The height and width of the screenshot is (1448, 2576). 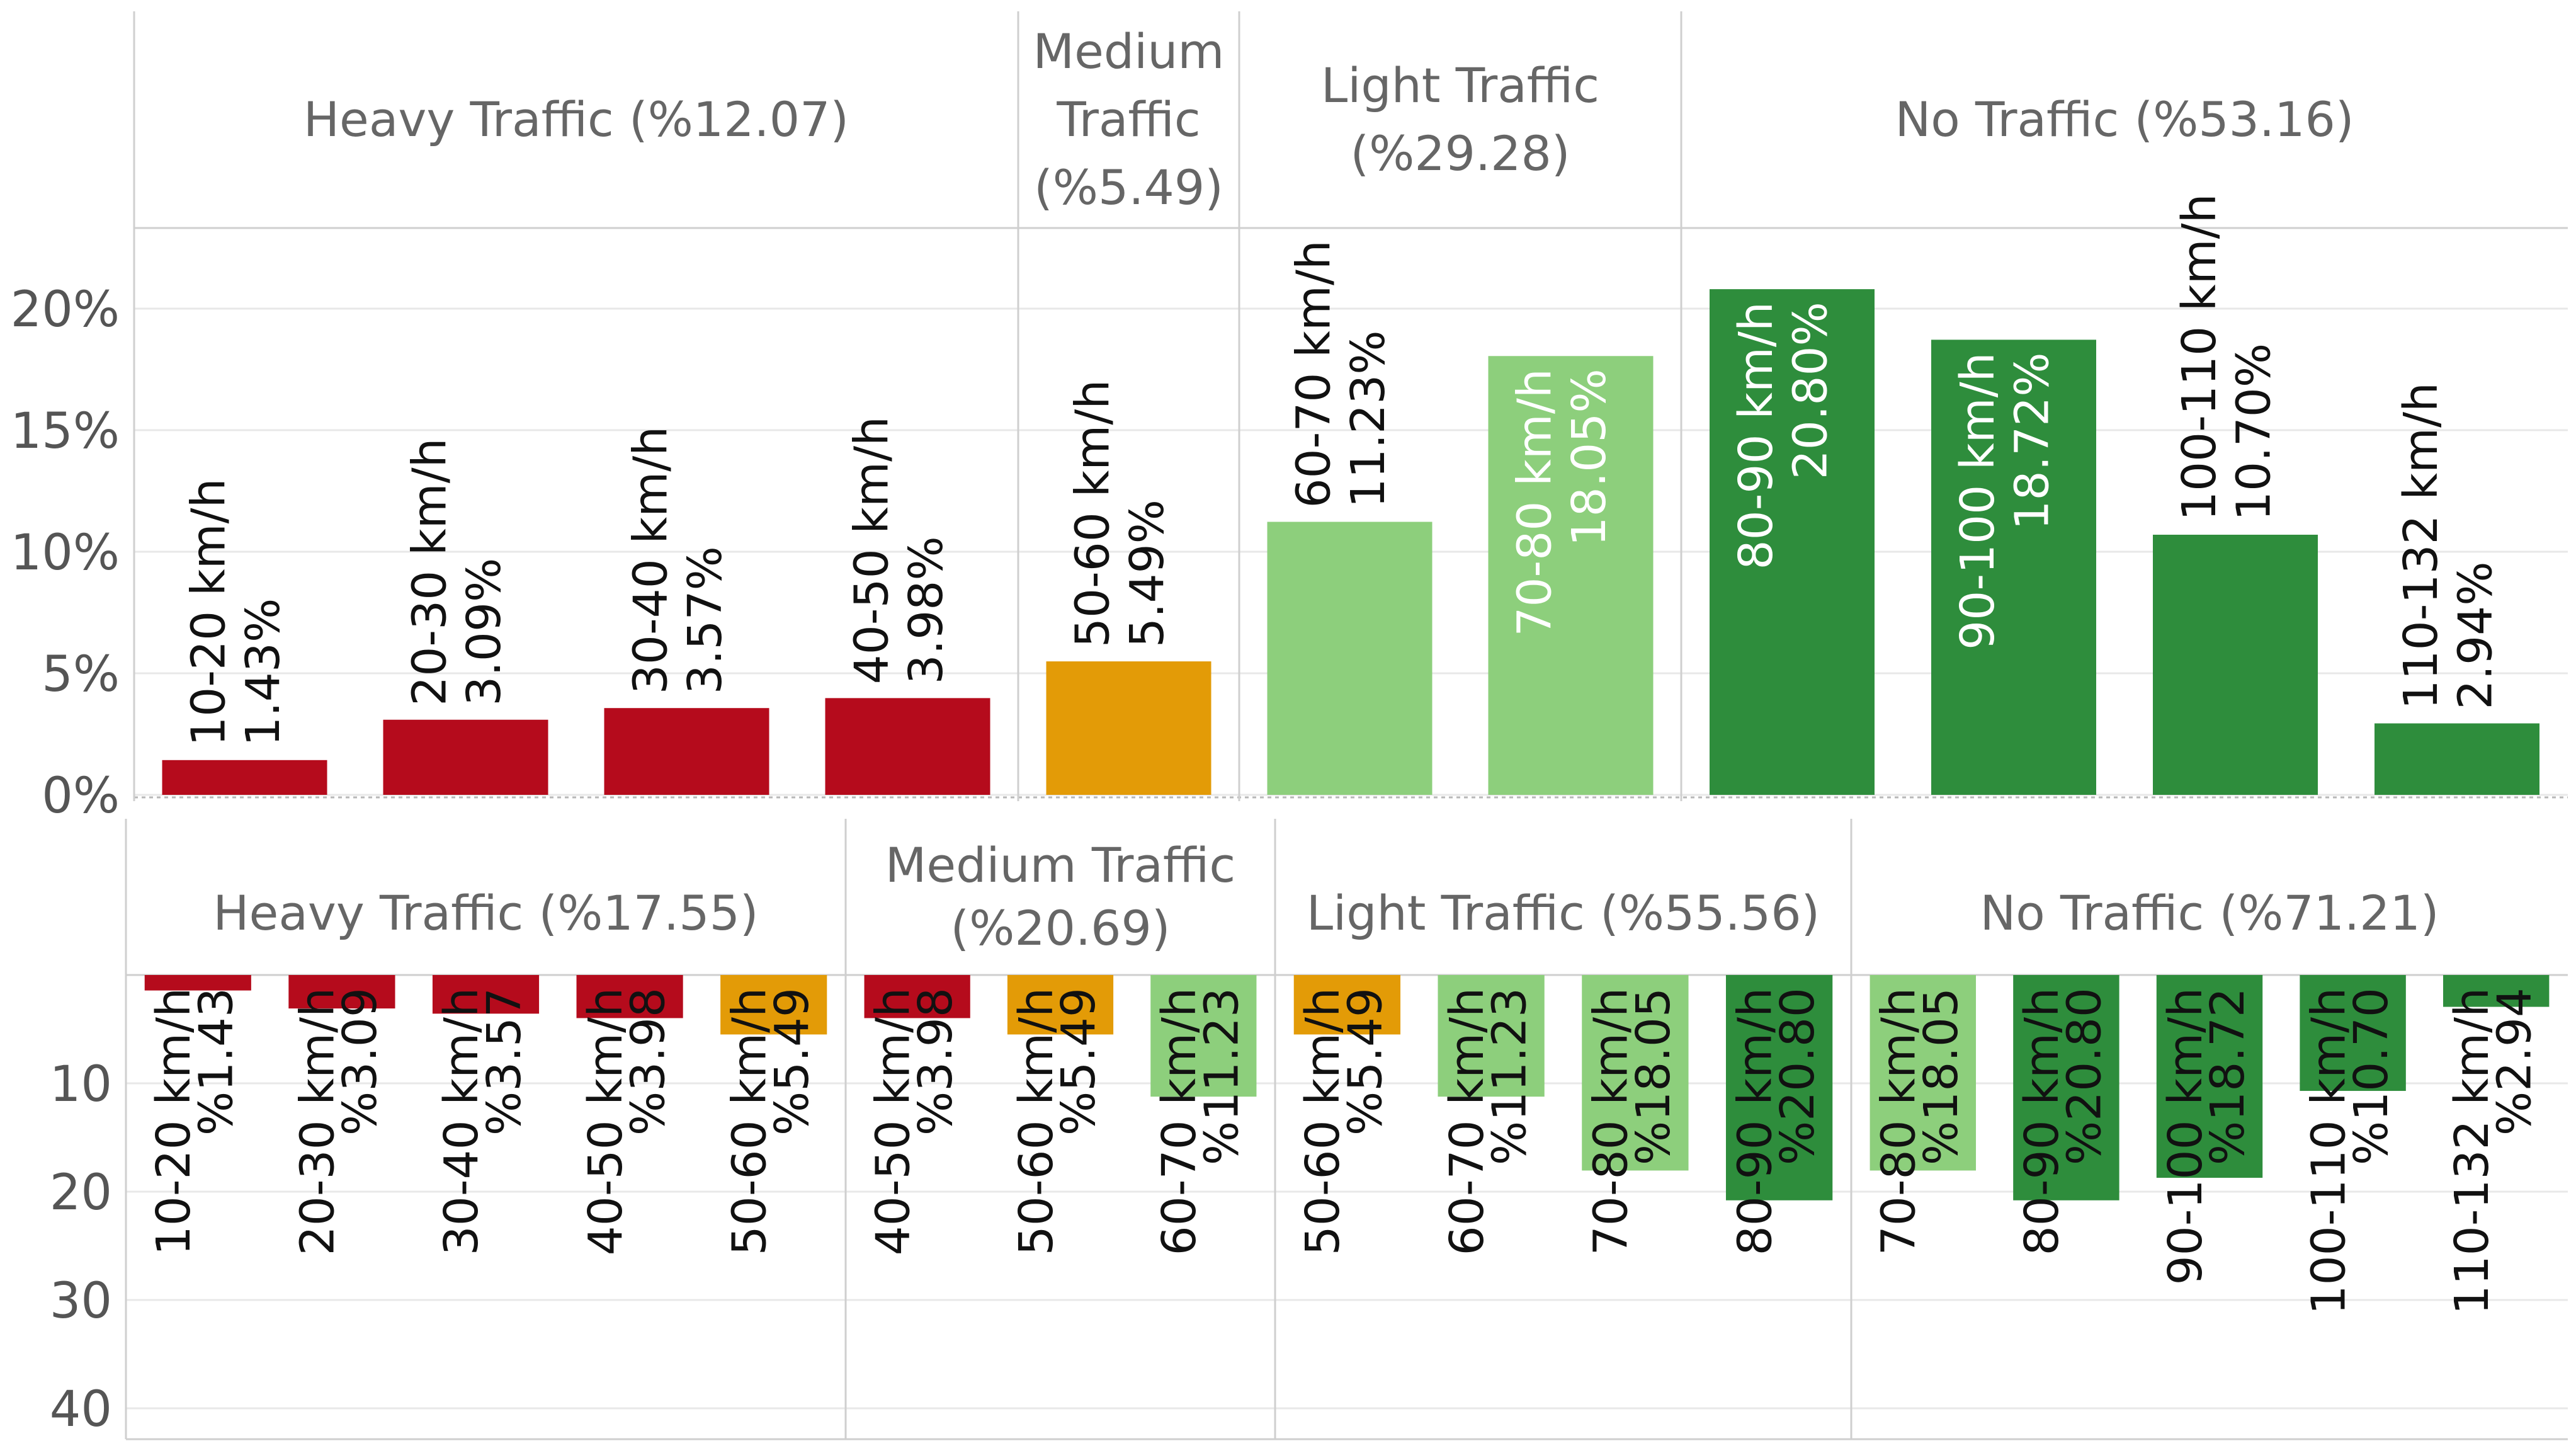 I want to click on bottom-bar-category-label: 30-40 km/h, so click(x=461, y=1121).